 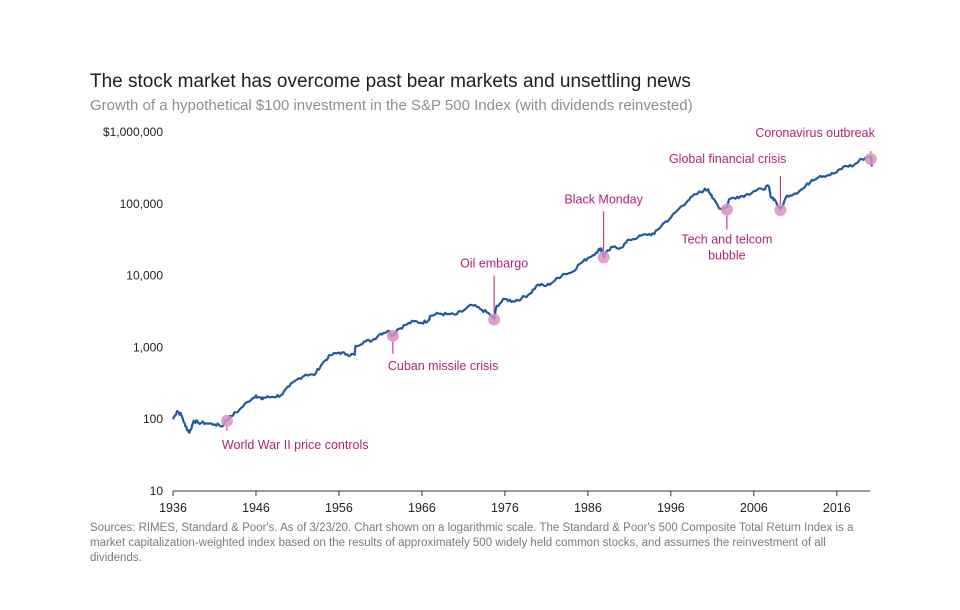 I want to click on annotation-label: Black Monday, so click(x=603, y=199).